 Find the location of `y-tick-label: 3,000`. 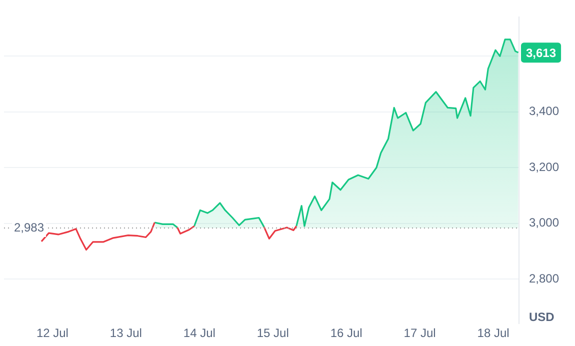

y-tick-label: 3,000 is located at coordinates (544, 223).